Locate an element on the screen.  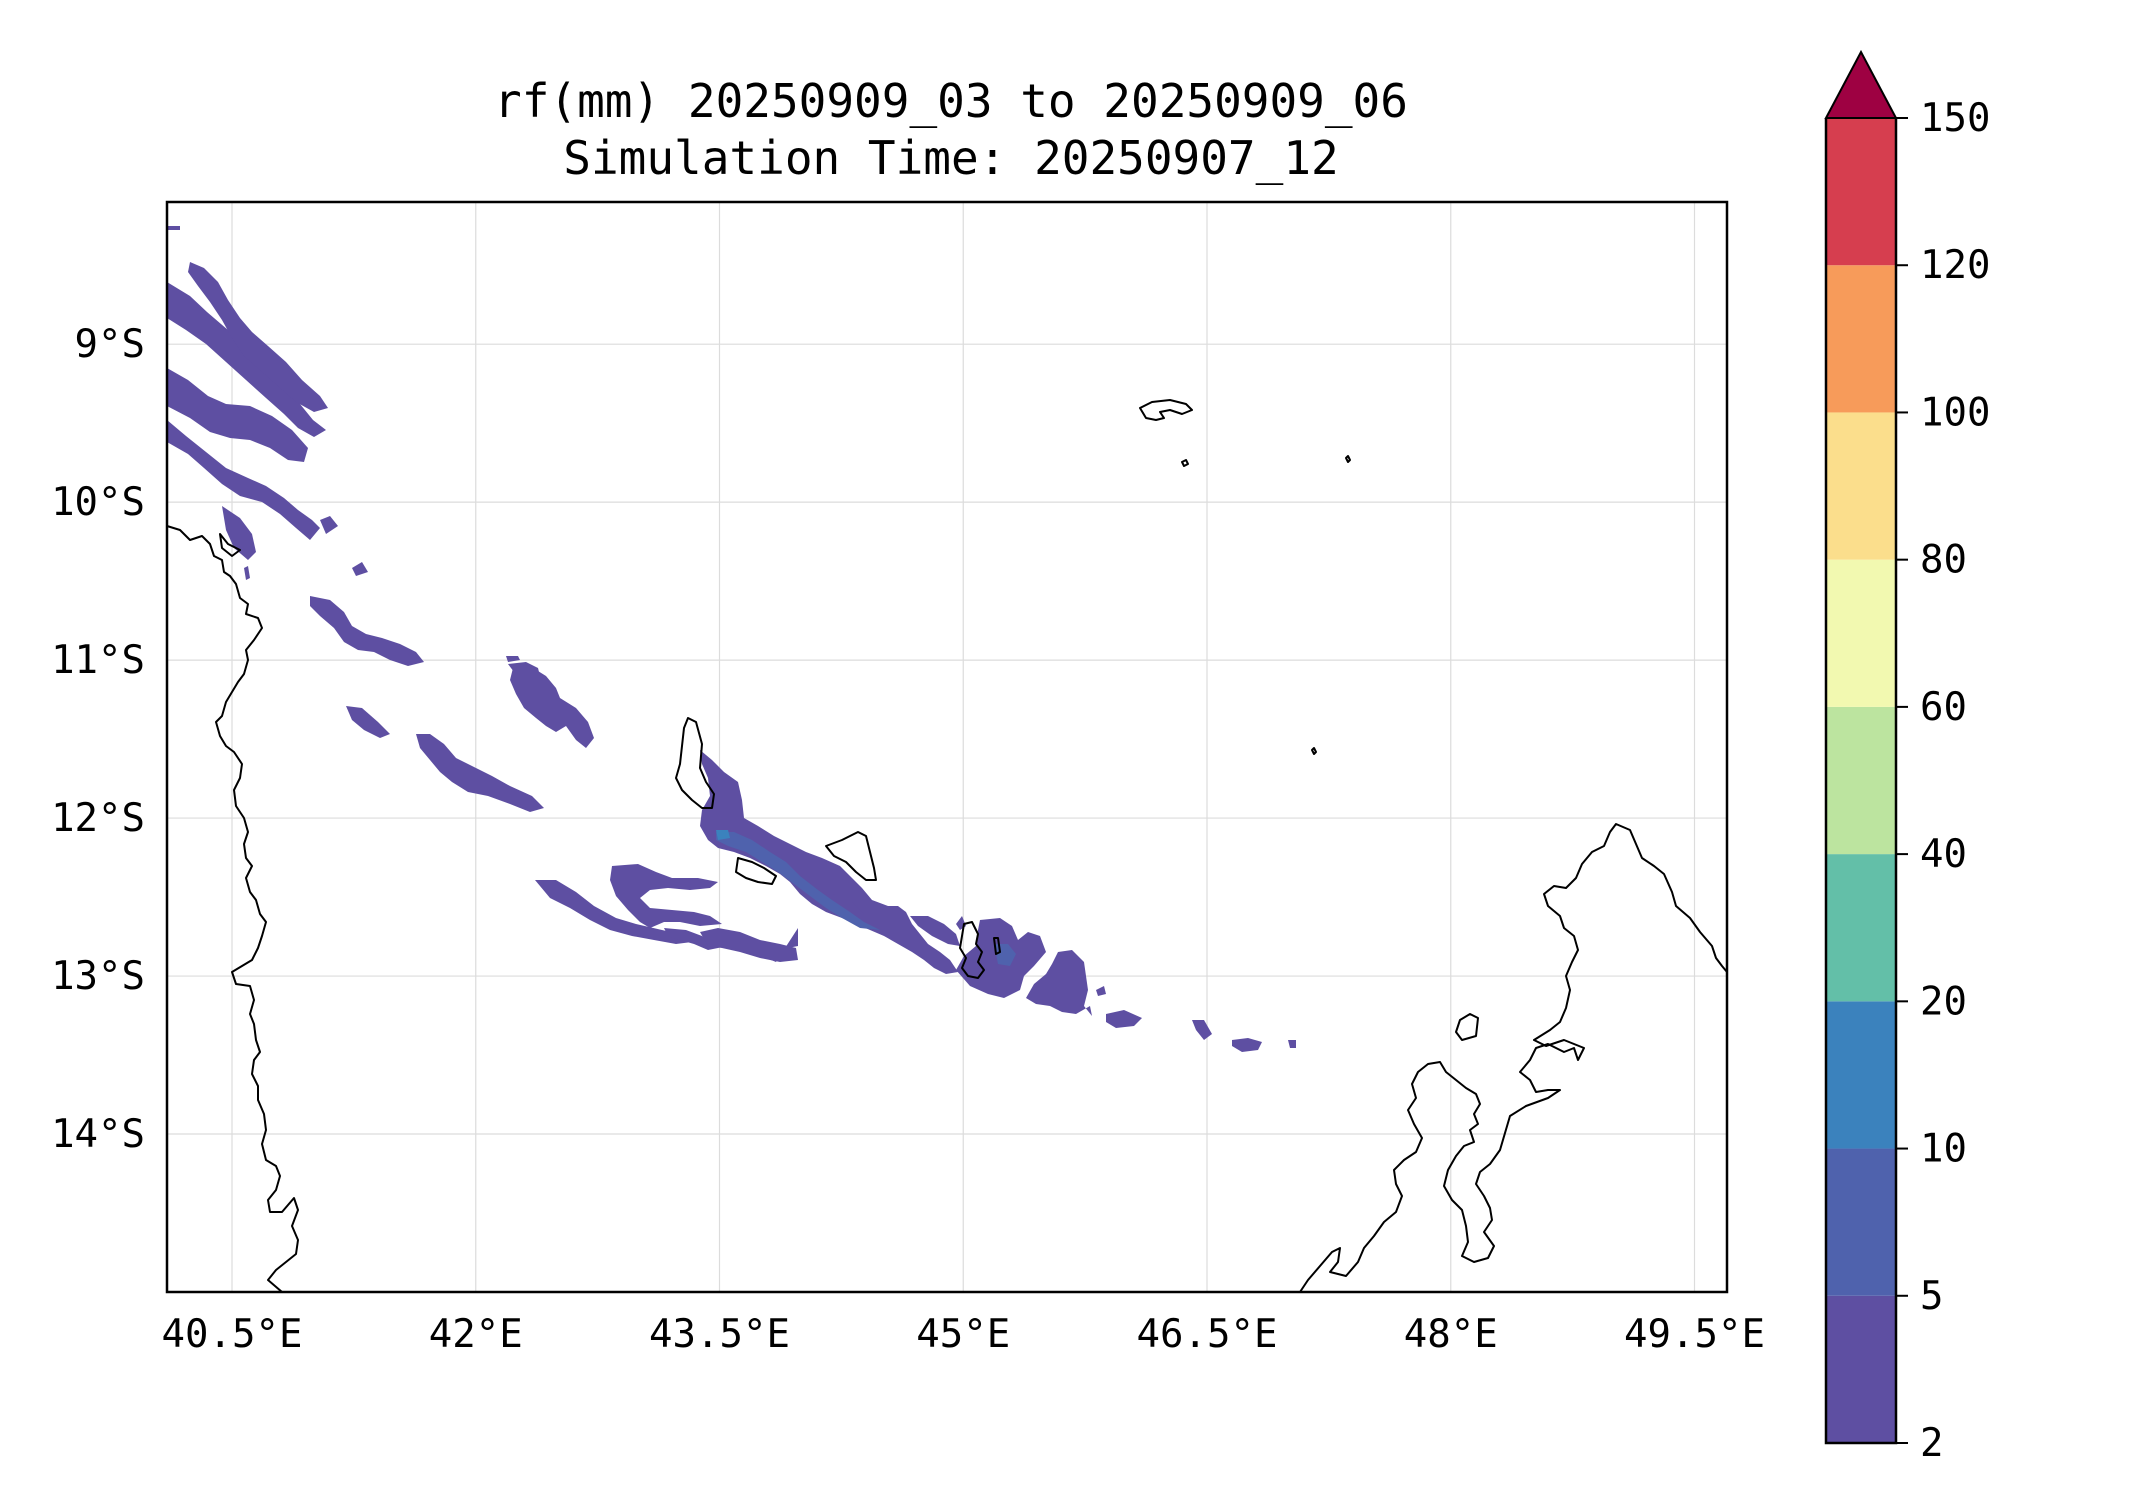
coastline-mafia-island is located at coordinates (230, 545).